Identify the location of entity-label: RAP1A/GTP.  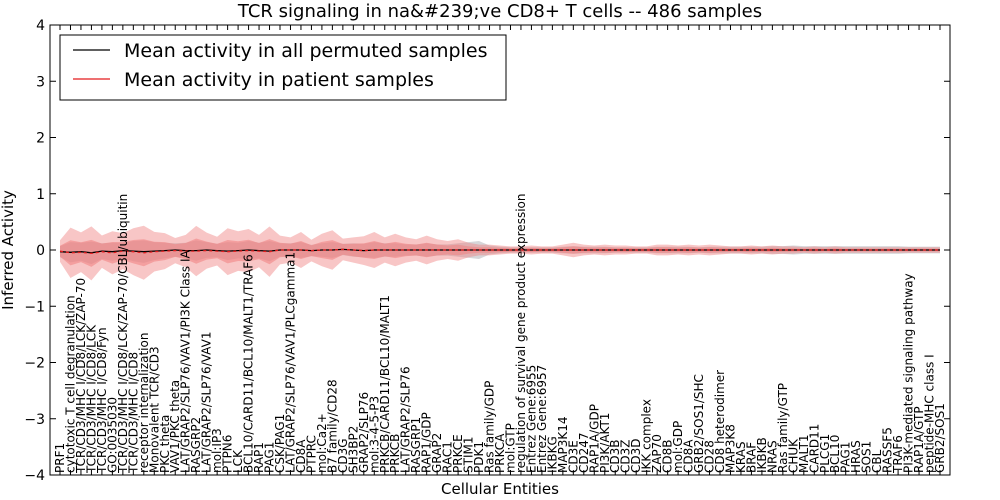
(919, 439).